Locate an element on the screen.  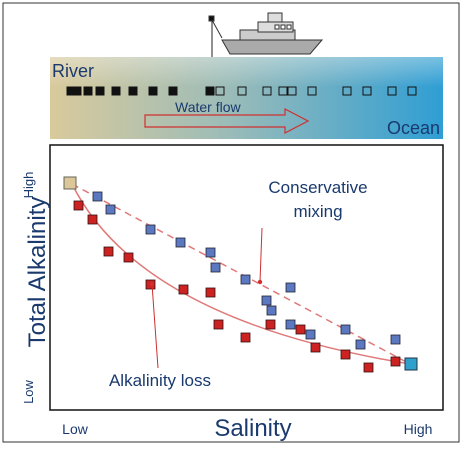
y-high-label: High is located at coordinates (28, 185).